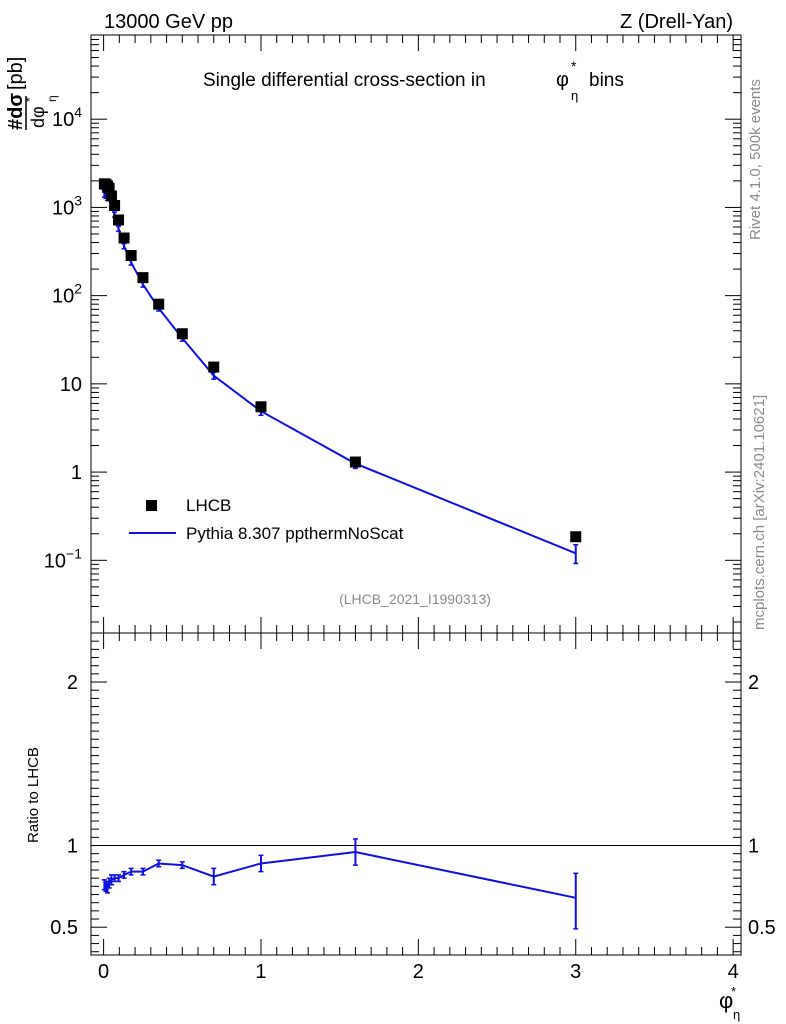 Image resolution: width=786 pixels, height=1024 pixels. Describe the element at coordinates (574, 66) in the screenshot. I see `plot-title-sup: *` at that location.